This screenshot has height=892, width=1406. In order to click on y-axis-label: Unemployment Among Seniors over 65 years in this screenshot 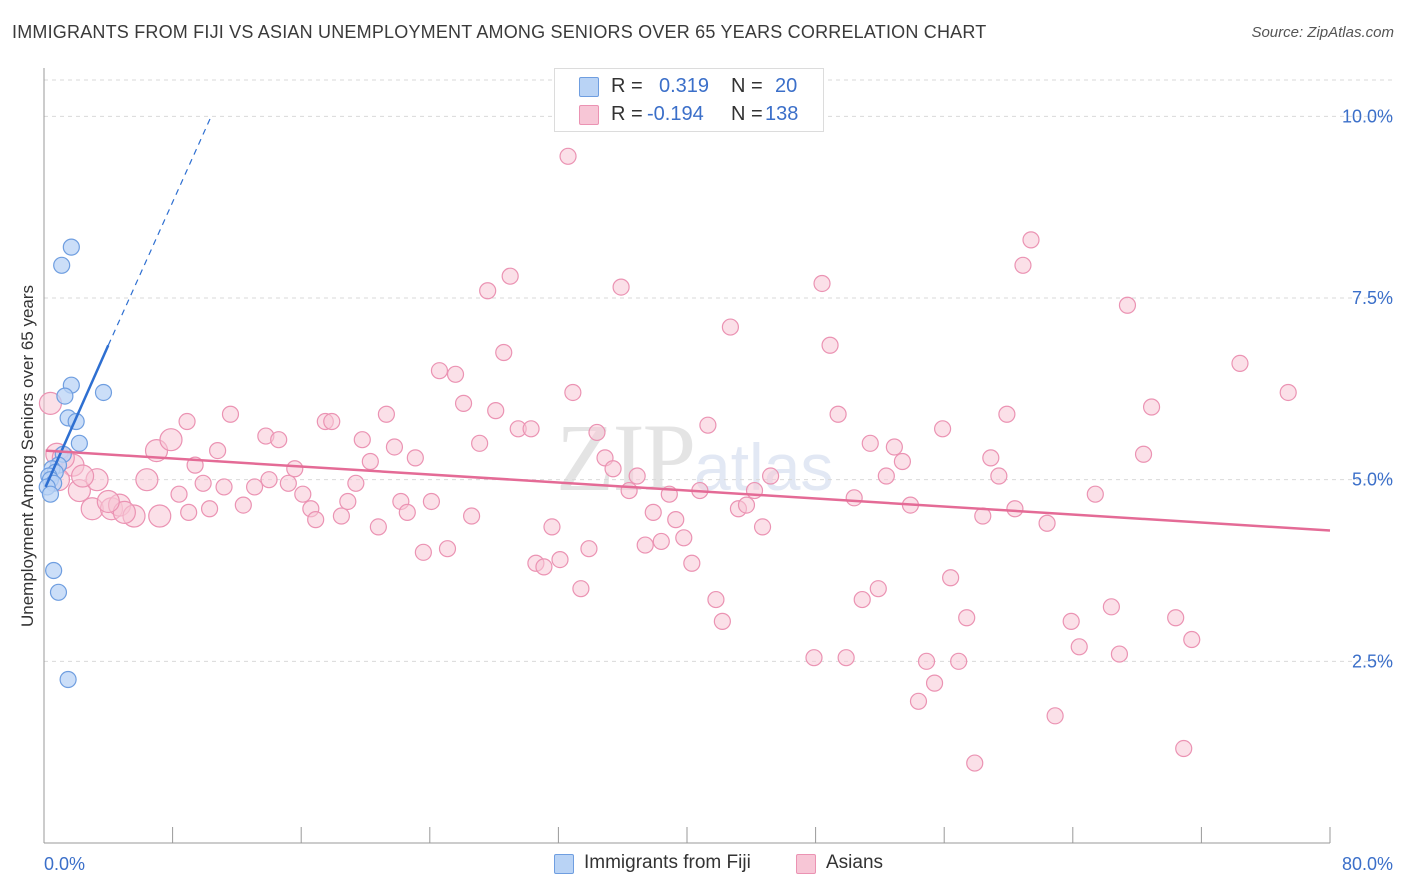, I will do `click(27, 456)`.